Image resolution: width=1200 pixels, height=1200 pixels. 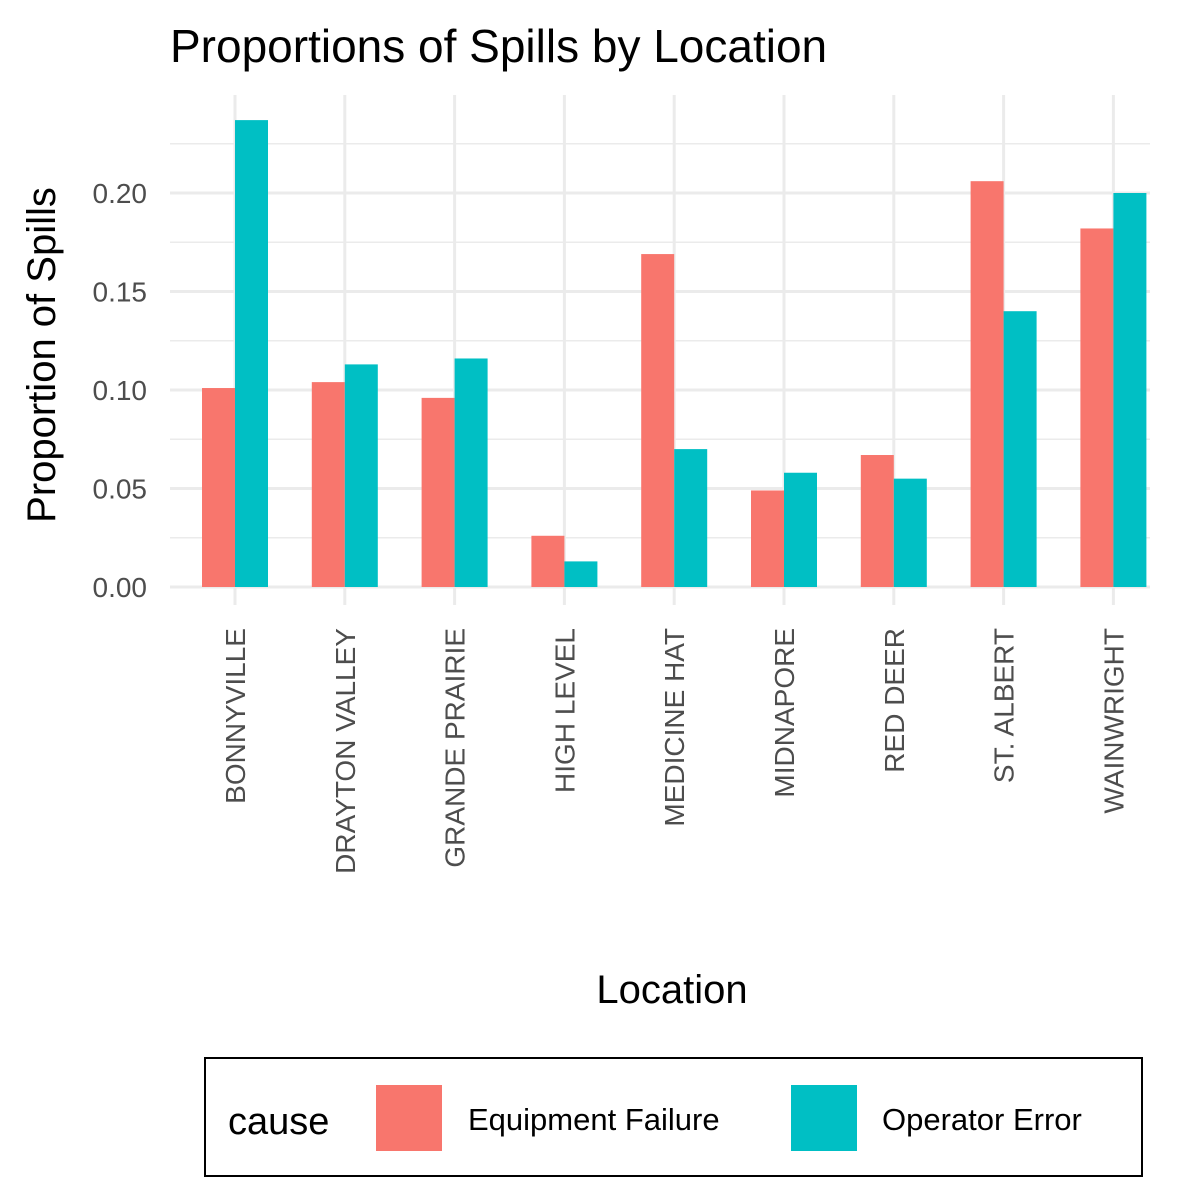 What do you see at coordinates (581, 574) in the screenshot?
I see `bar-operator-error-high-level` at bounding box center [581, 574].